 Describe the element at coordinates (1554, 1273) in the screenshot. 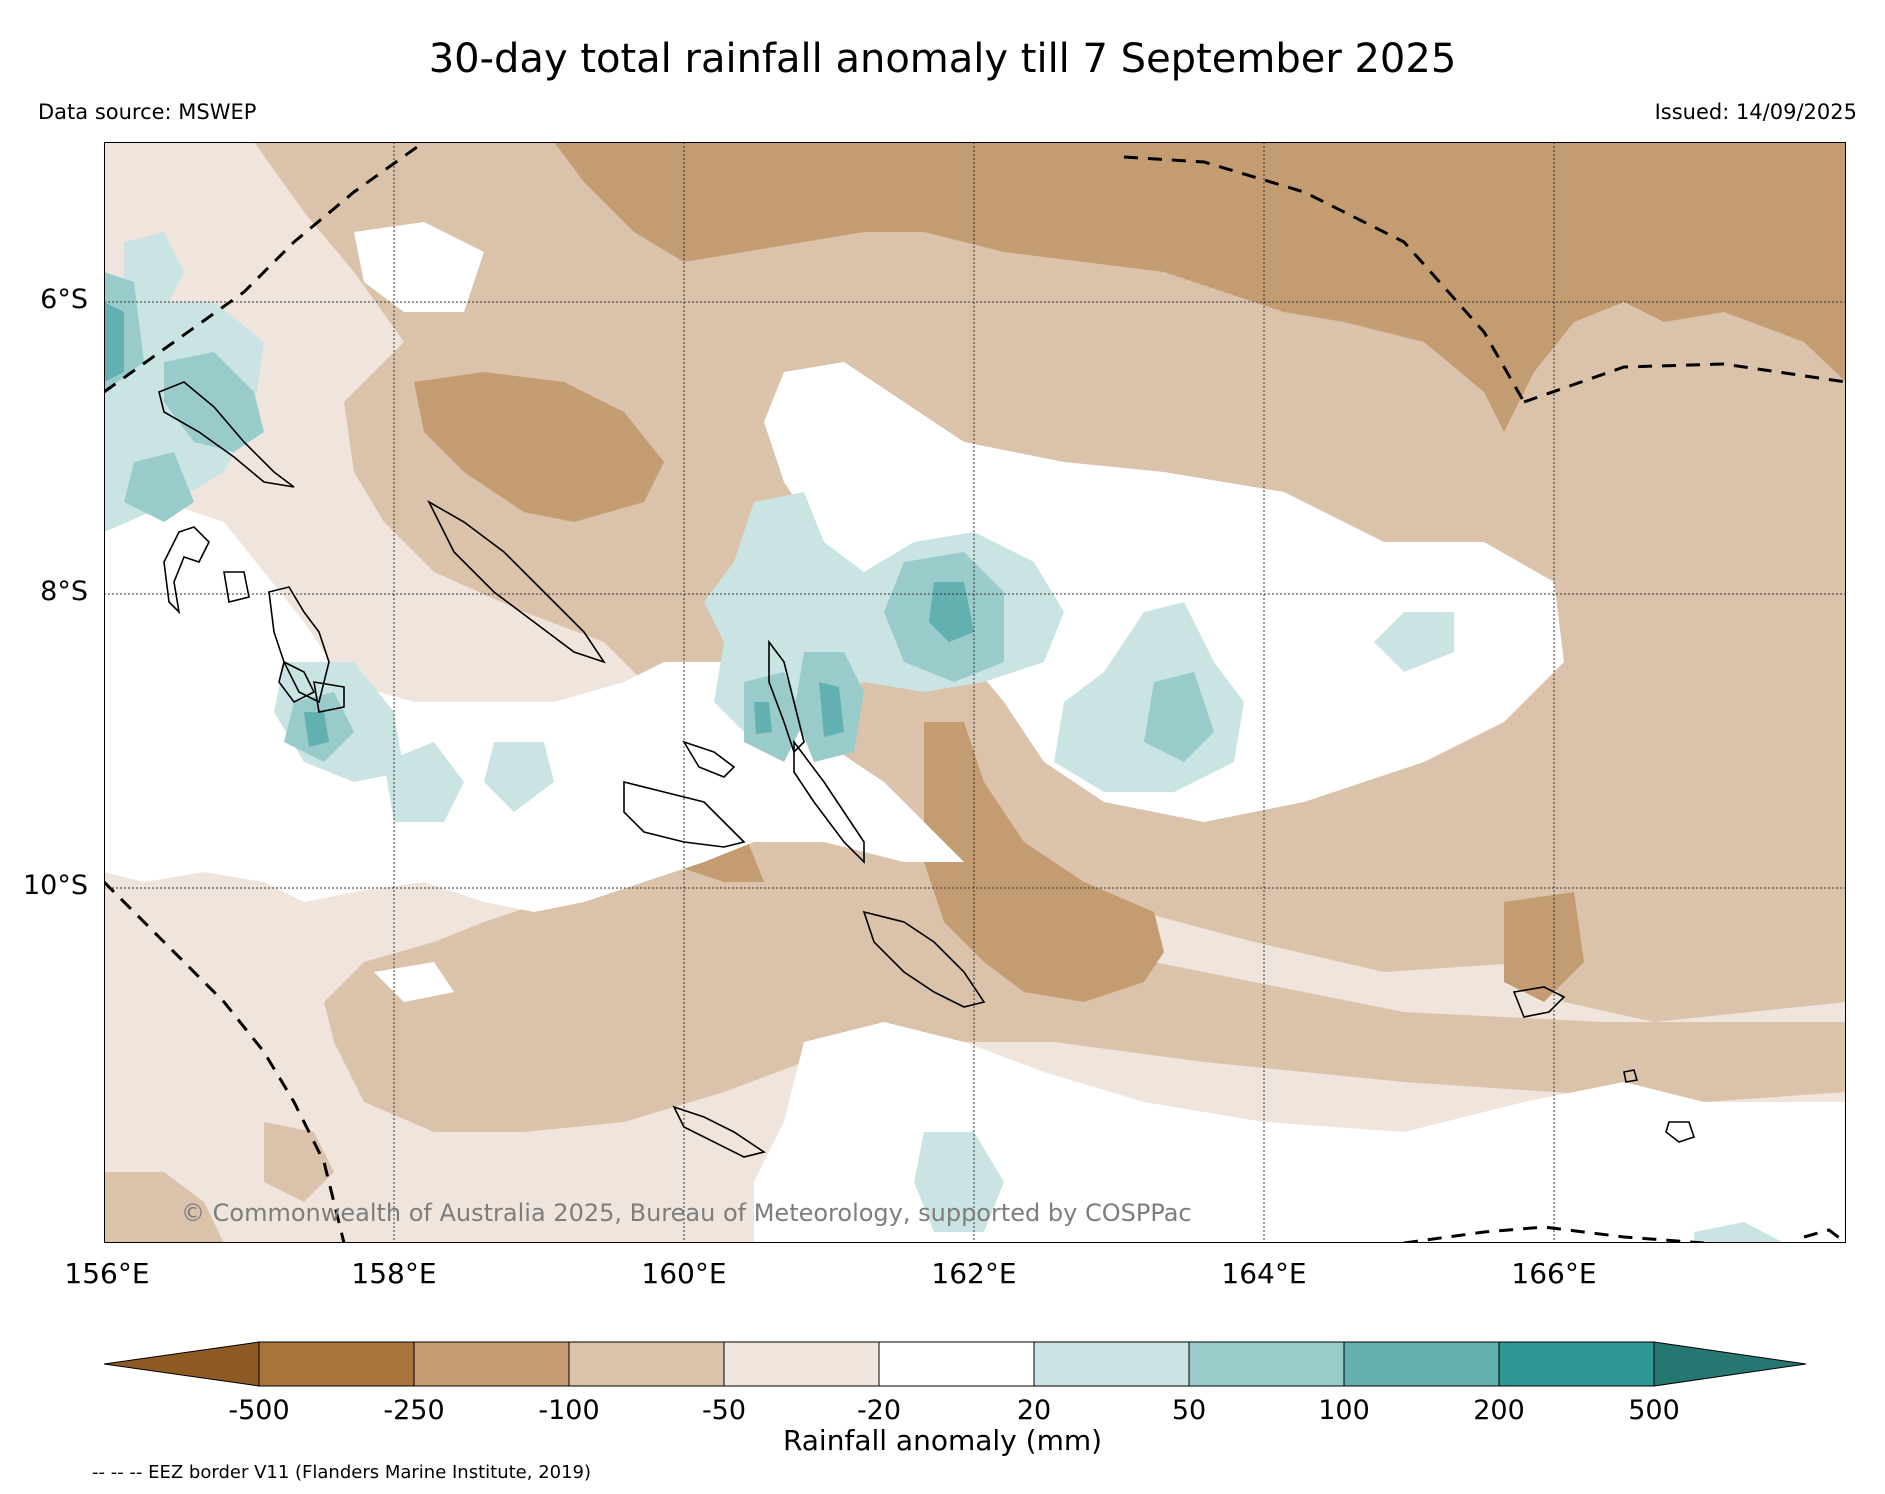

I see `lon-label-166e: 166°E` at that location.